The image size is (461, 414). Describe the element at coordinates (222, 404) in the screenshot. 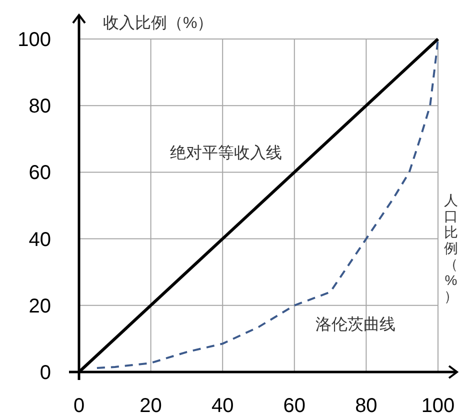

I see `x-tick-label: 40` at that location.